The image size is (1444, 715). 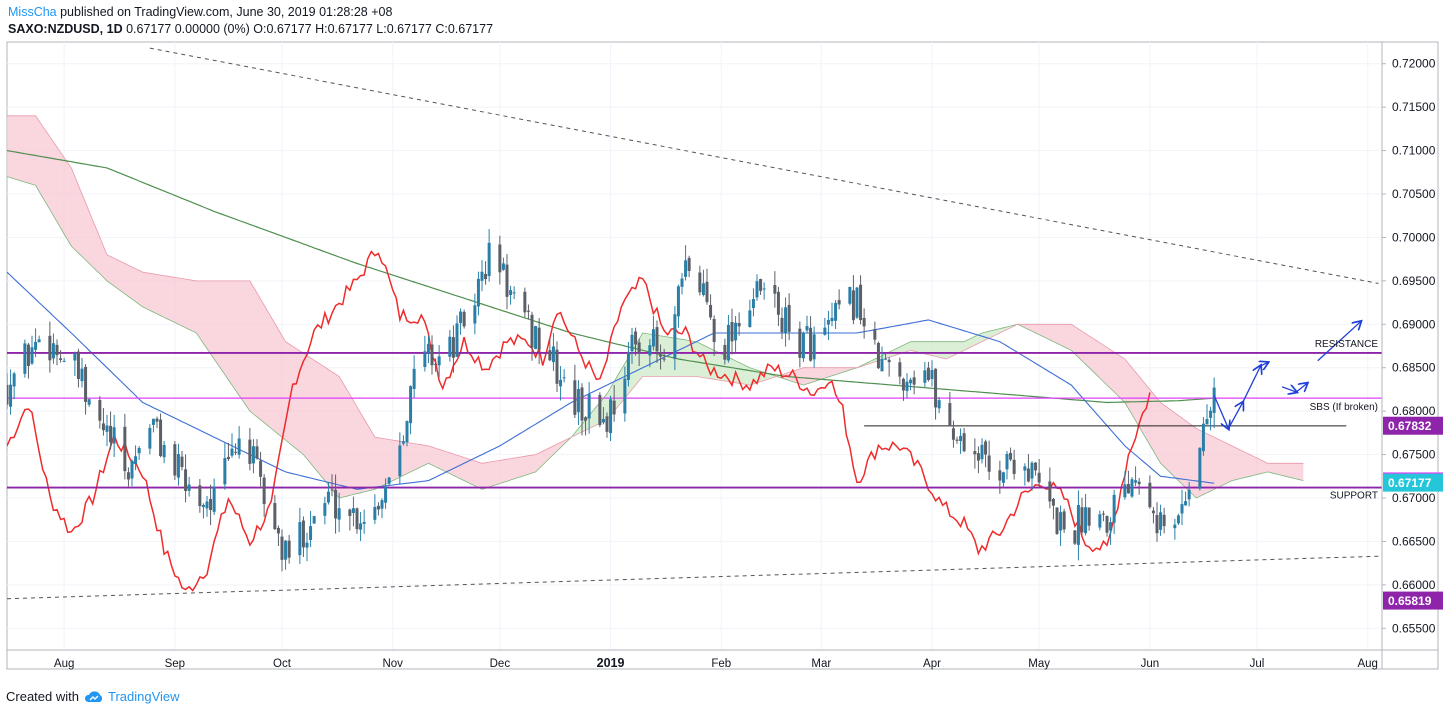 What do you see at coordinates (1414, 411) in the screenshot?
I see `y-tick-label: 0.68000` at bounding box center [1414, 411].